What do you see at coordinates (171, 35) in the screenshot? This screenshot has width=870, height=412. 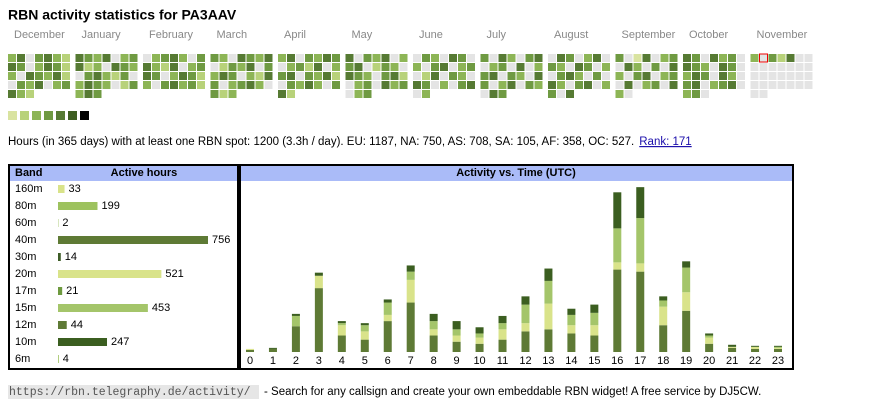 I see `month-label: February` at bounding box center [171, 35].